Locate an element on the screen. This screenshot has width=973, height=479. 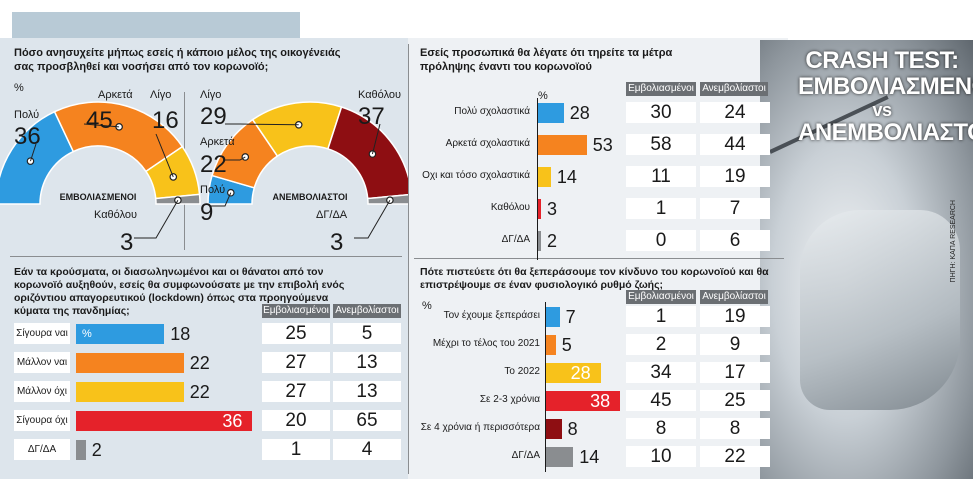
chart1-total-3: 3 is located at coordinates (552, 209).